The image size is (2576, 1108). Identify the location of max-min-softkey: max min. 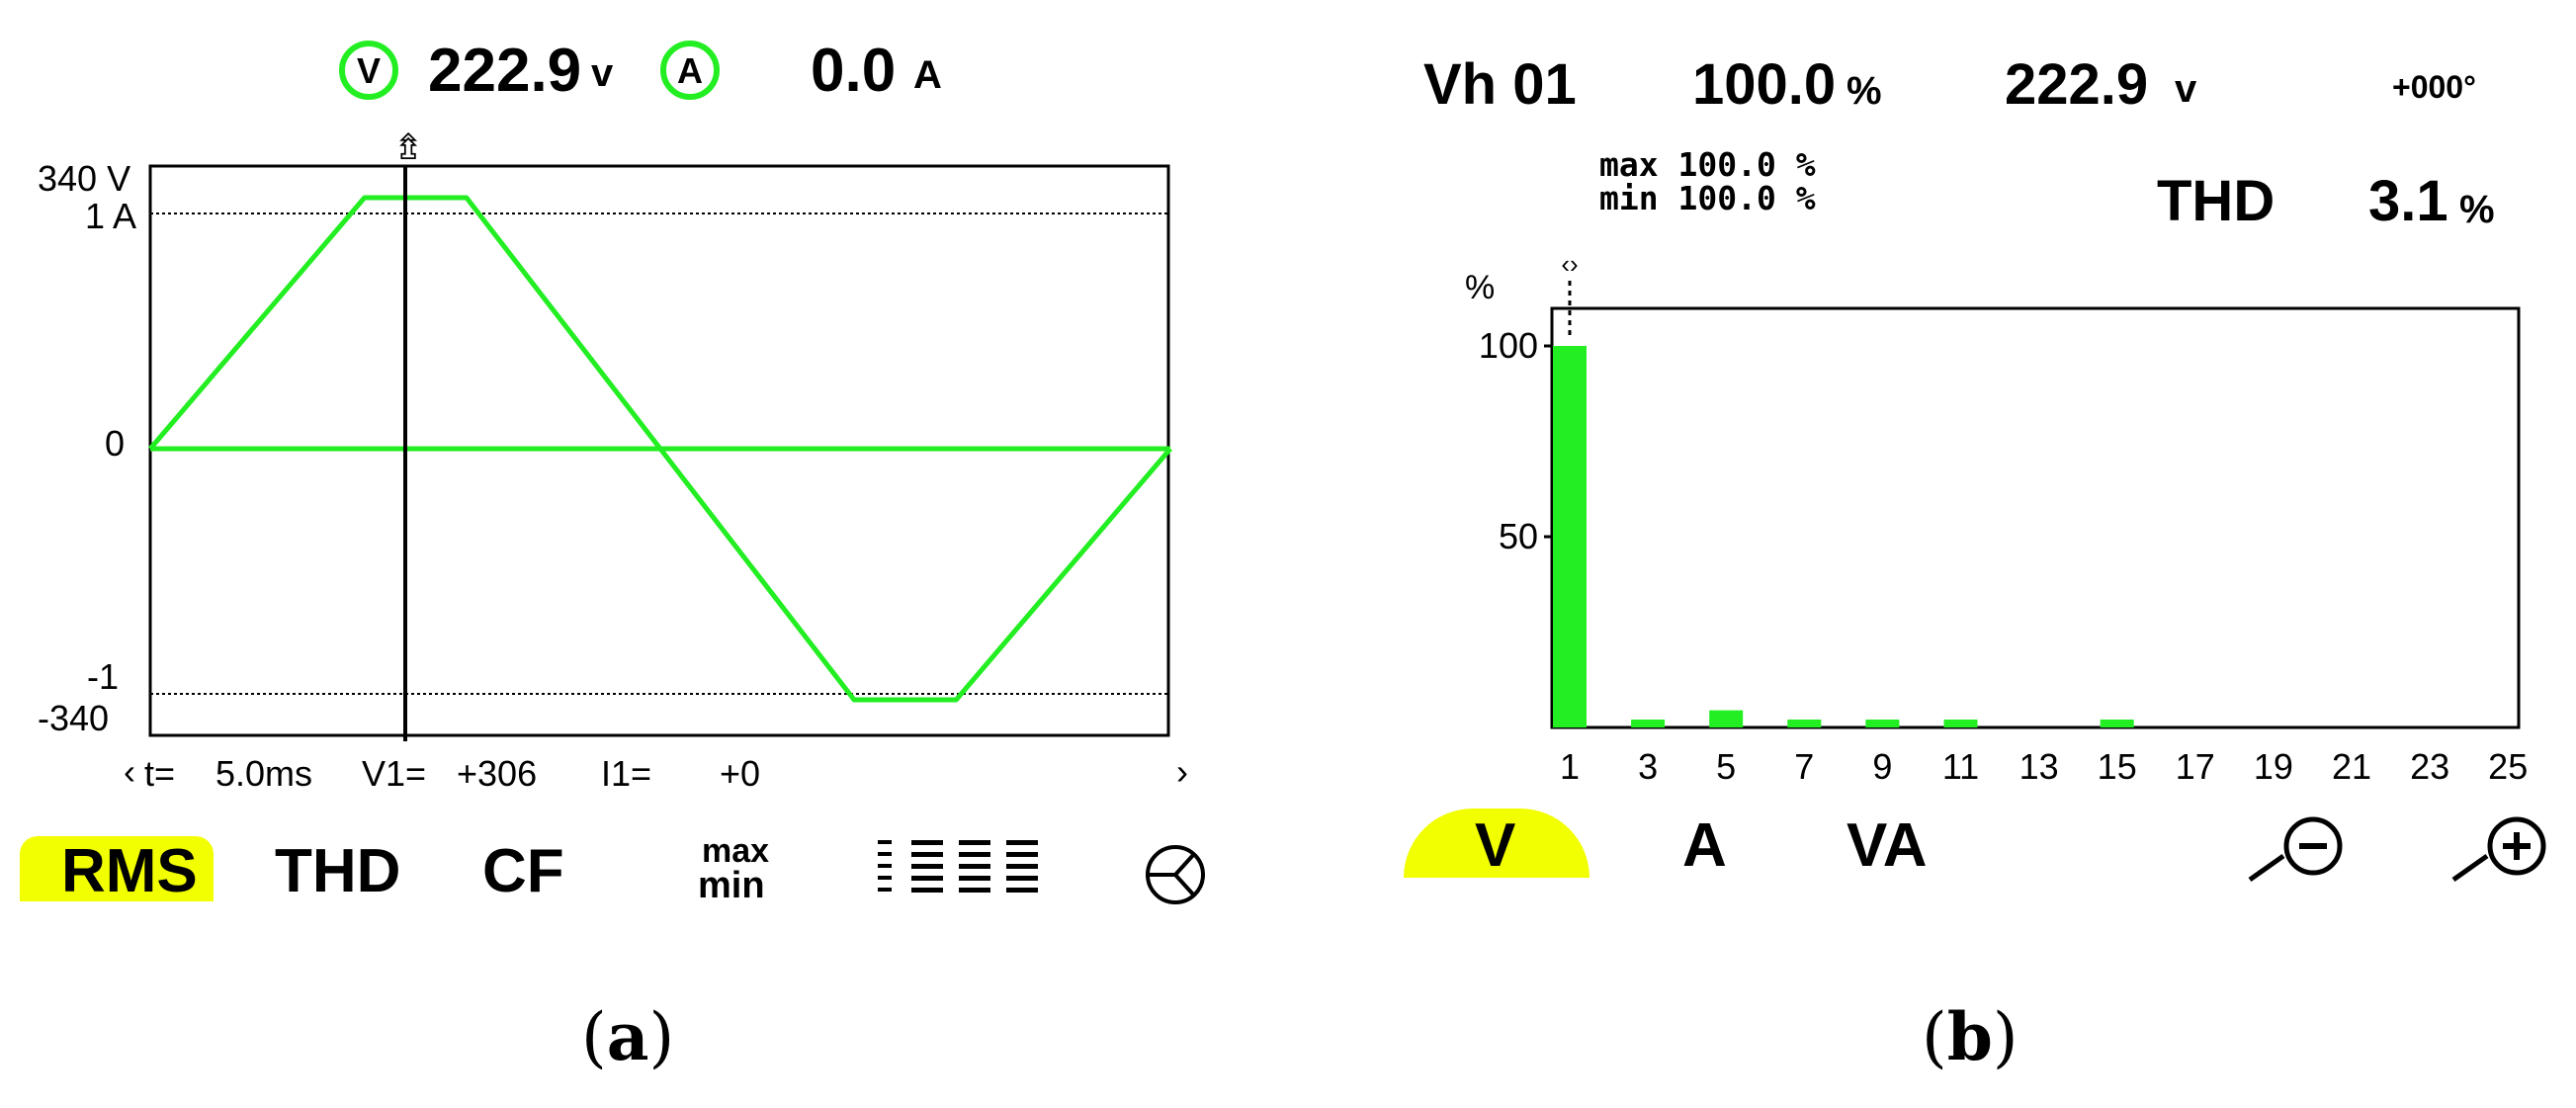
(748, 869).